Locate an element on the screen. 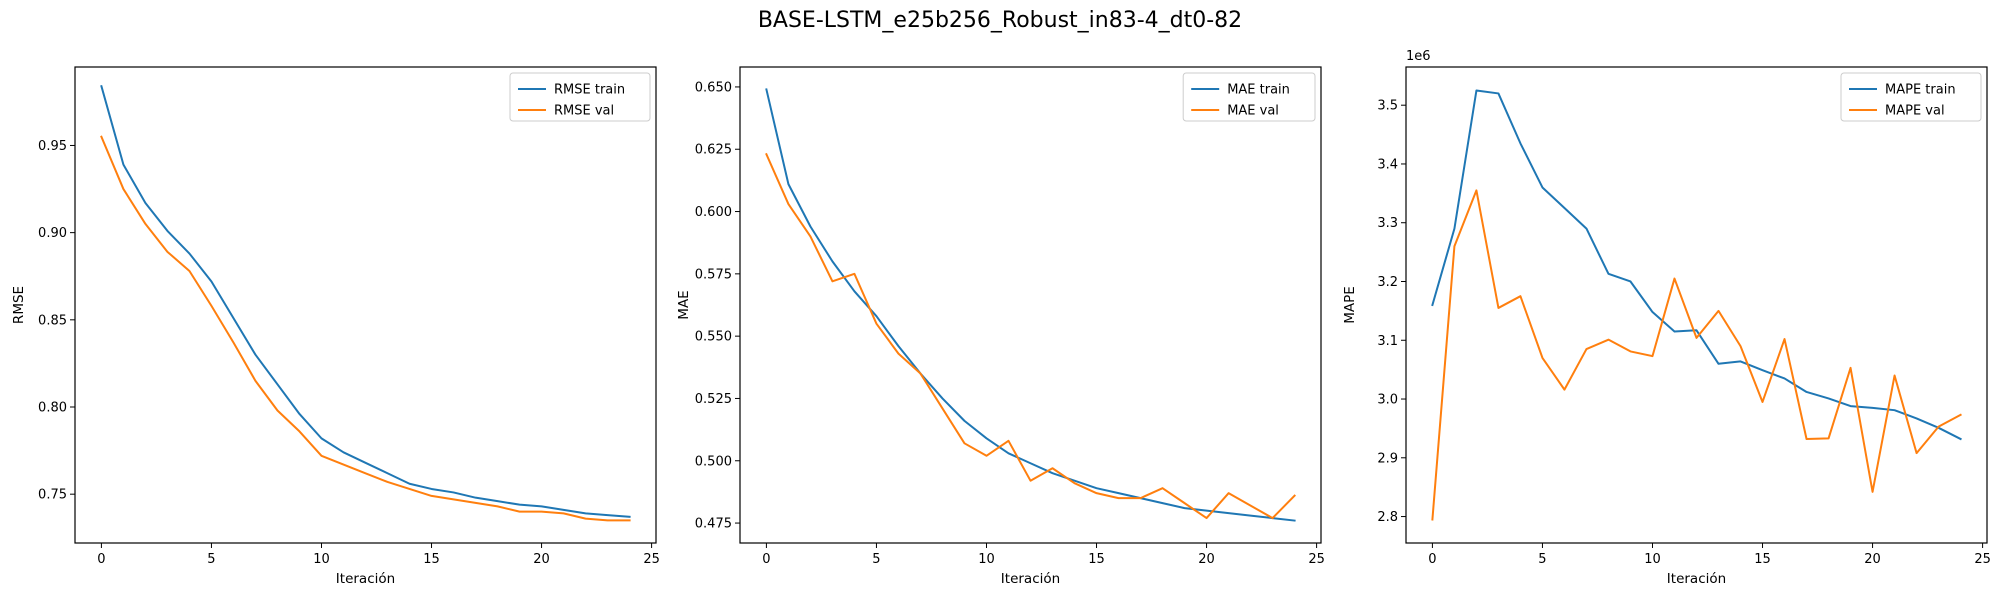  y-tick-label: 0.650 is located at coordinates (713, 87).